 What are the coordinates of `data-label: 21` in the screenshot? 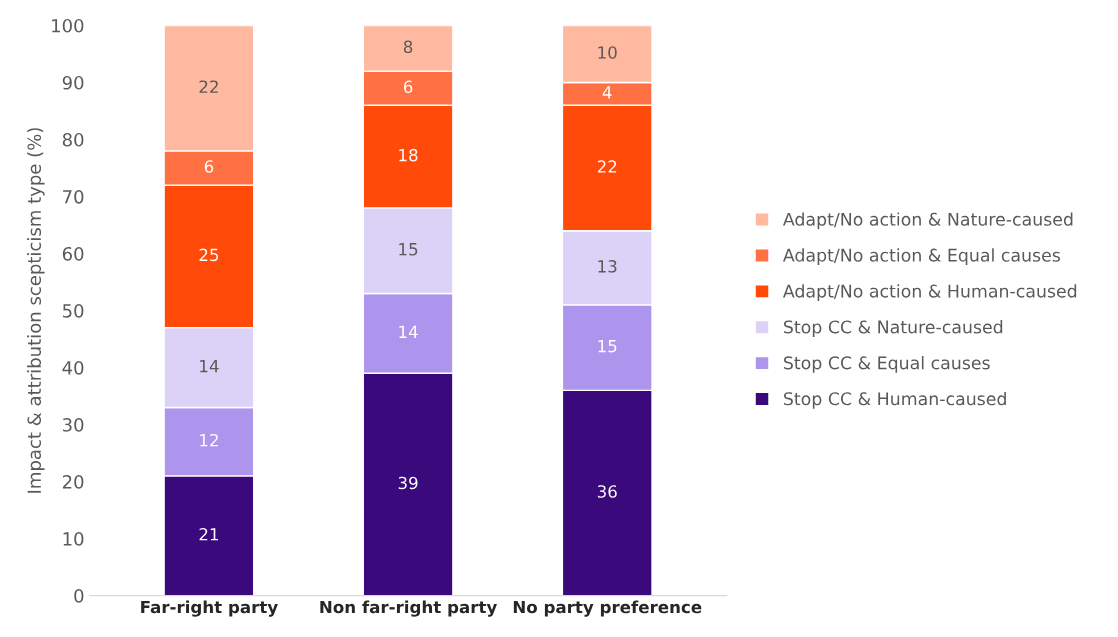 It's located at (208, 534).